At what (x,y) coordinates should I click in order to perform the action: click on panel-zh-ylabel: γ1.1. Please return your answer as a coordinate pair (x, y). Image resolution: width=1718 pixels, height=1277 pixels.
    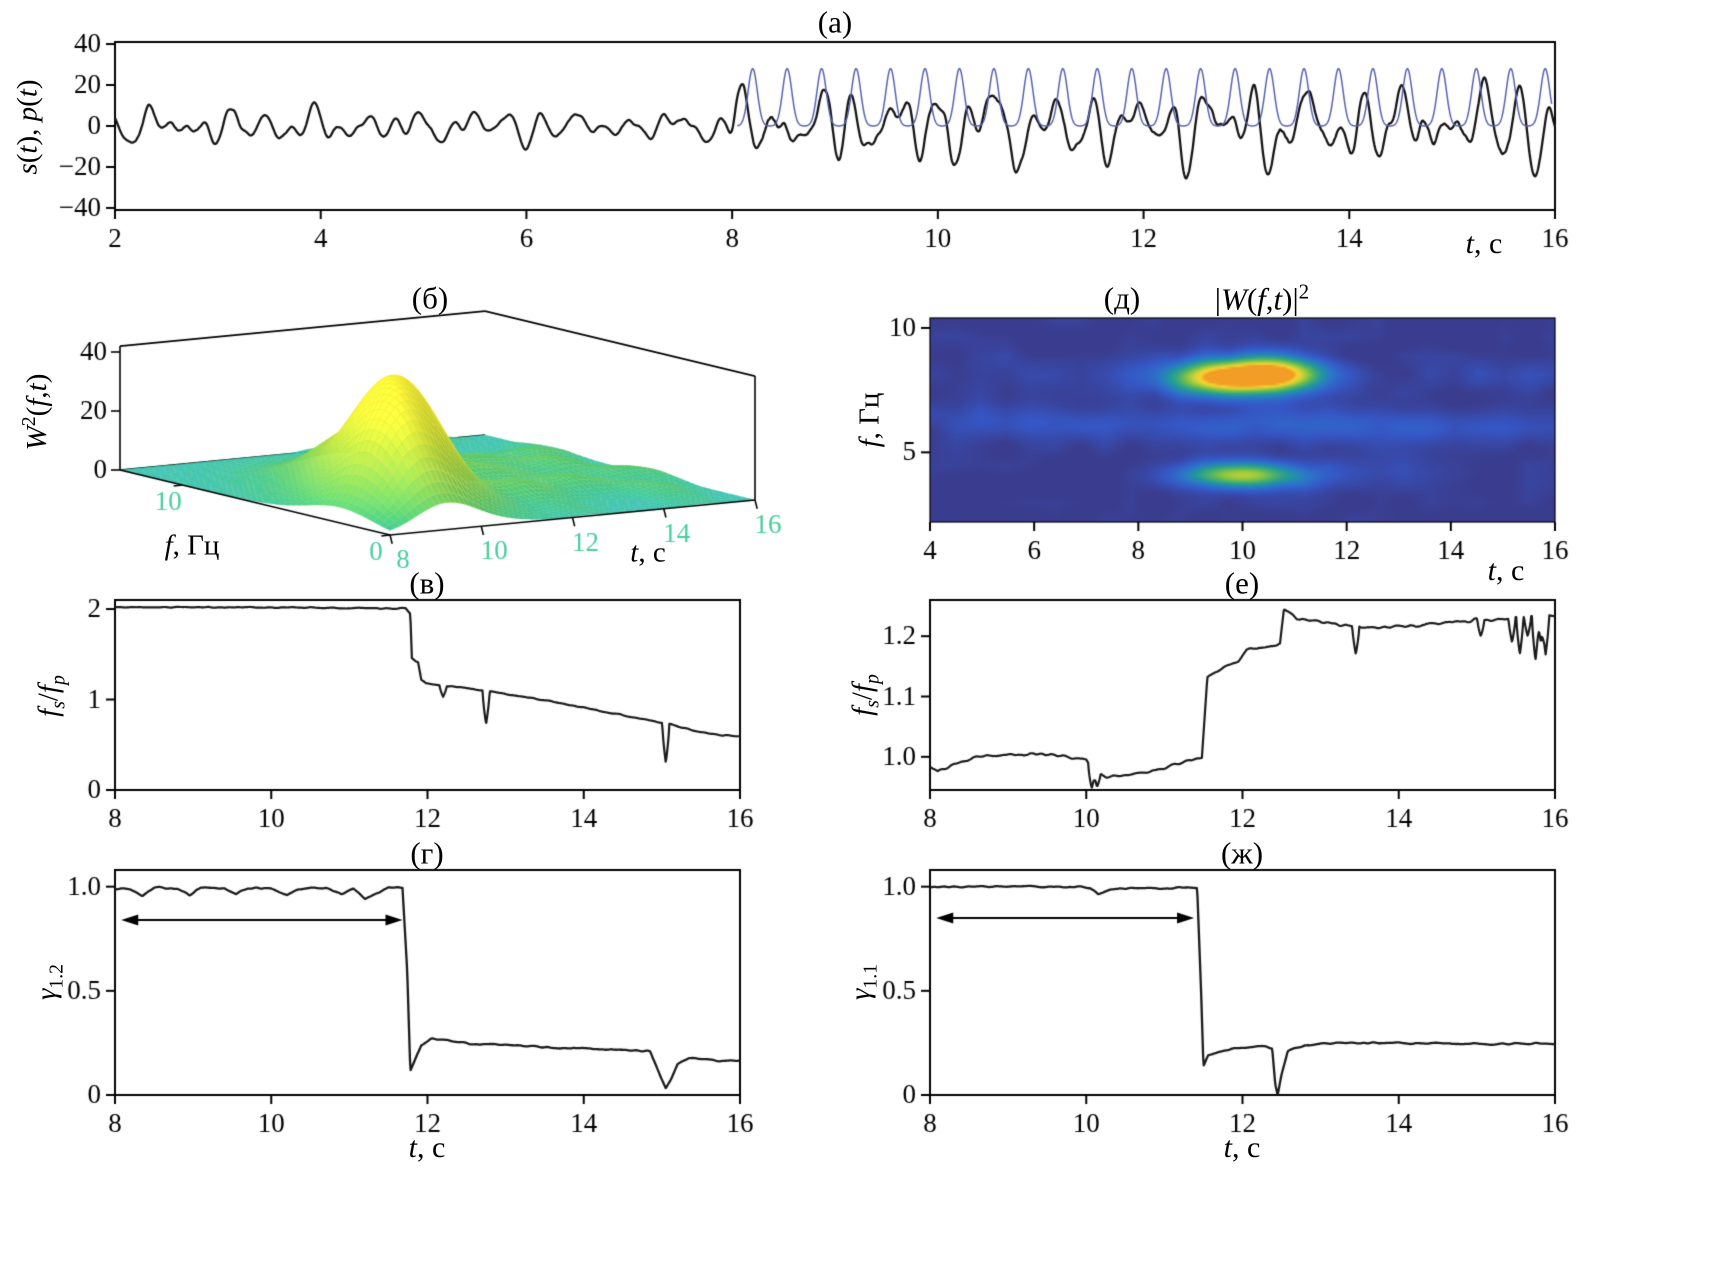
    Looking at the image, I should click on (863, 982).